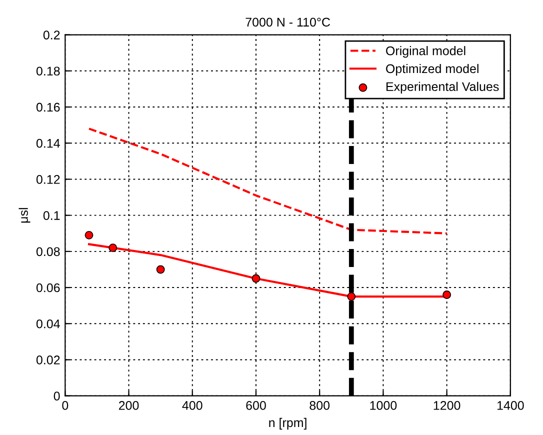 The height and width of the screenshot is (435, 543). What do you see at coordinates (320, 405) in the screenshot?
I see `x-tick-label: 800` at bounding box center [320, 405].